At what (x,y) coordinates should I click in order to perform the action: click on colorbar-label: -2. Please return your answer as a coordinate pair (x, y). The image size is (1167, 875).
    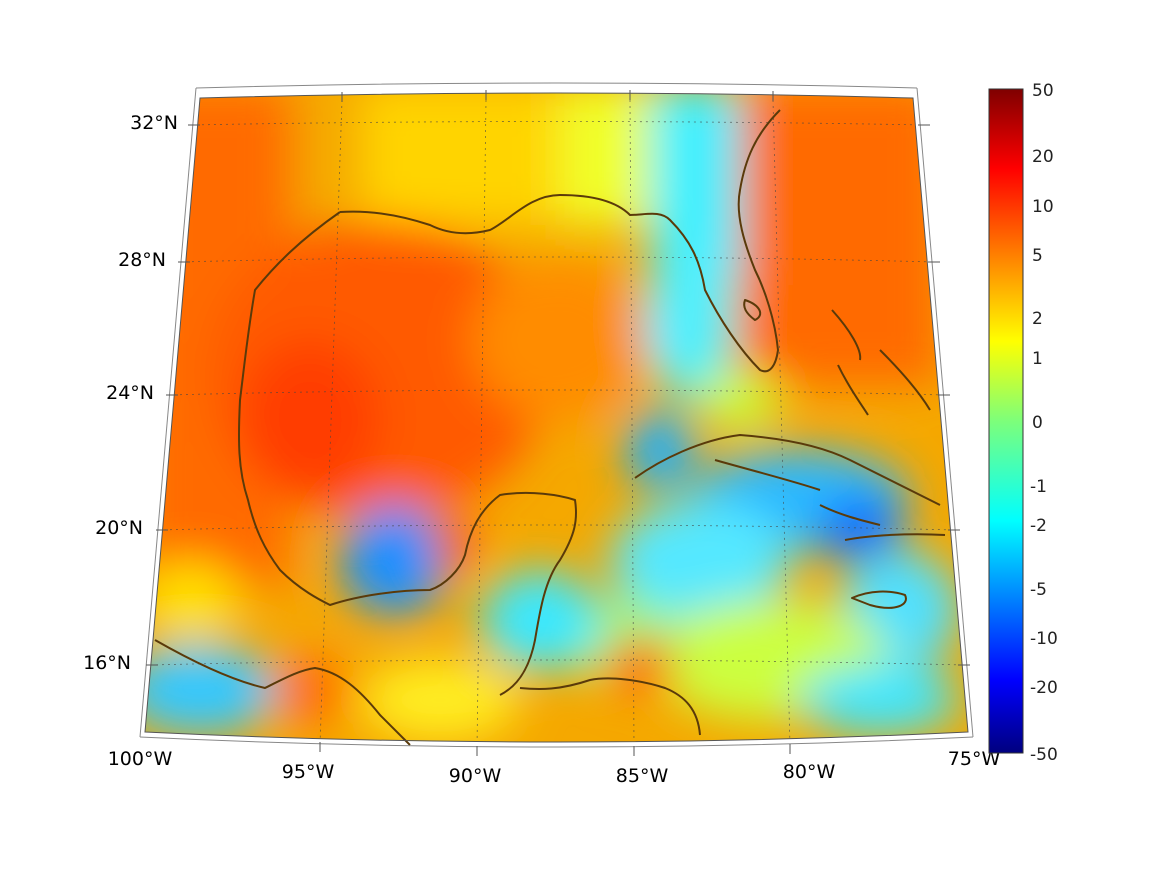
    Looking at the image, I should click on (1038, 526).